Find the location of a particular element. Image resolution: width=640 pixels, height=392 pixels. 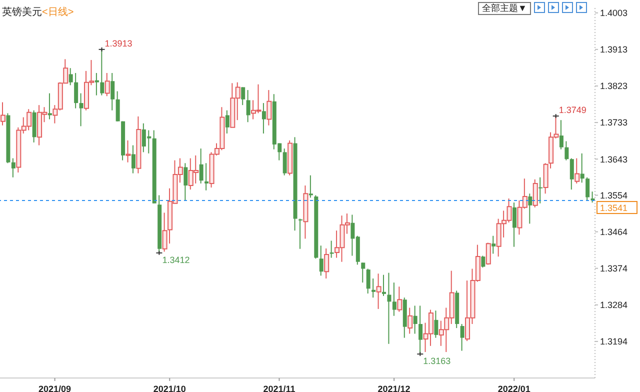

y-tick-label: 1.3823 is located at coordinates (614, 86).